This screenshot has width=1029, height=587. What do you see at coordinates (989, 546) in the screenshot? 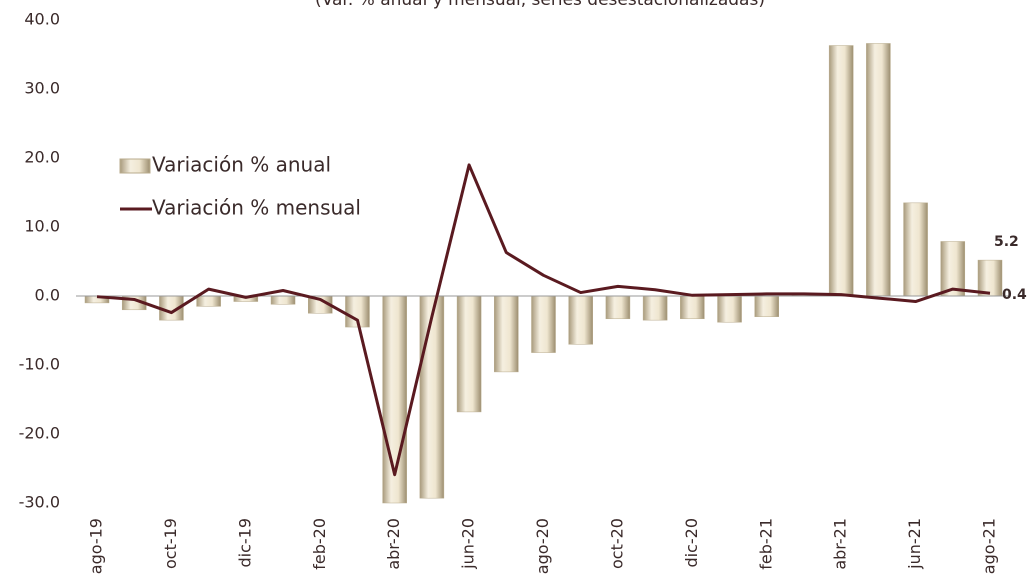
I see `x-tick-label: ago-21` at bounding box center [989, 546].